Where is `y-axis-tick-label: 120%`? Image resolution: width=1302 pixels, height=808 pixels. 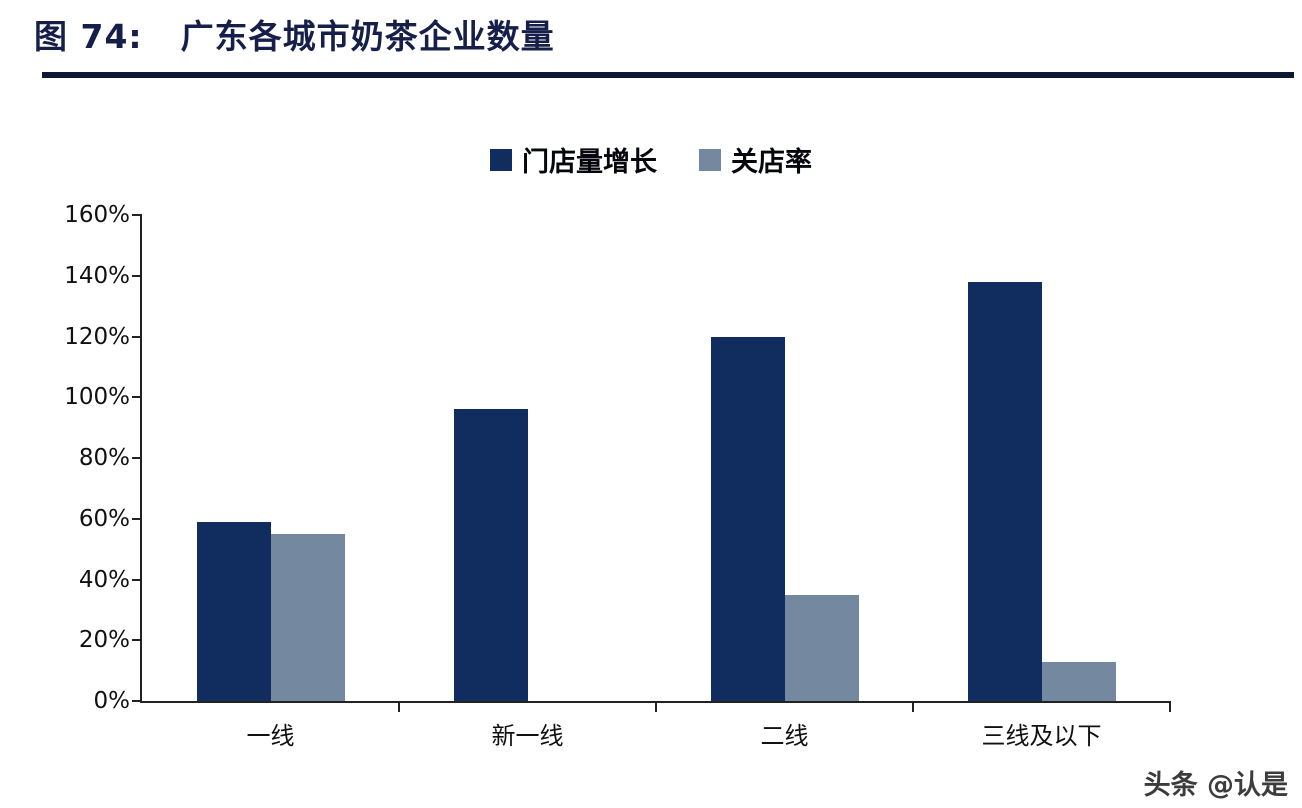 y-axis-tick-label: 120% is located at coordinates (97, 336).